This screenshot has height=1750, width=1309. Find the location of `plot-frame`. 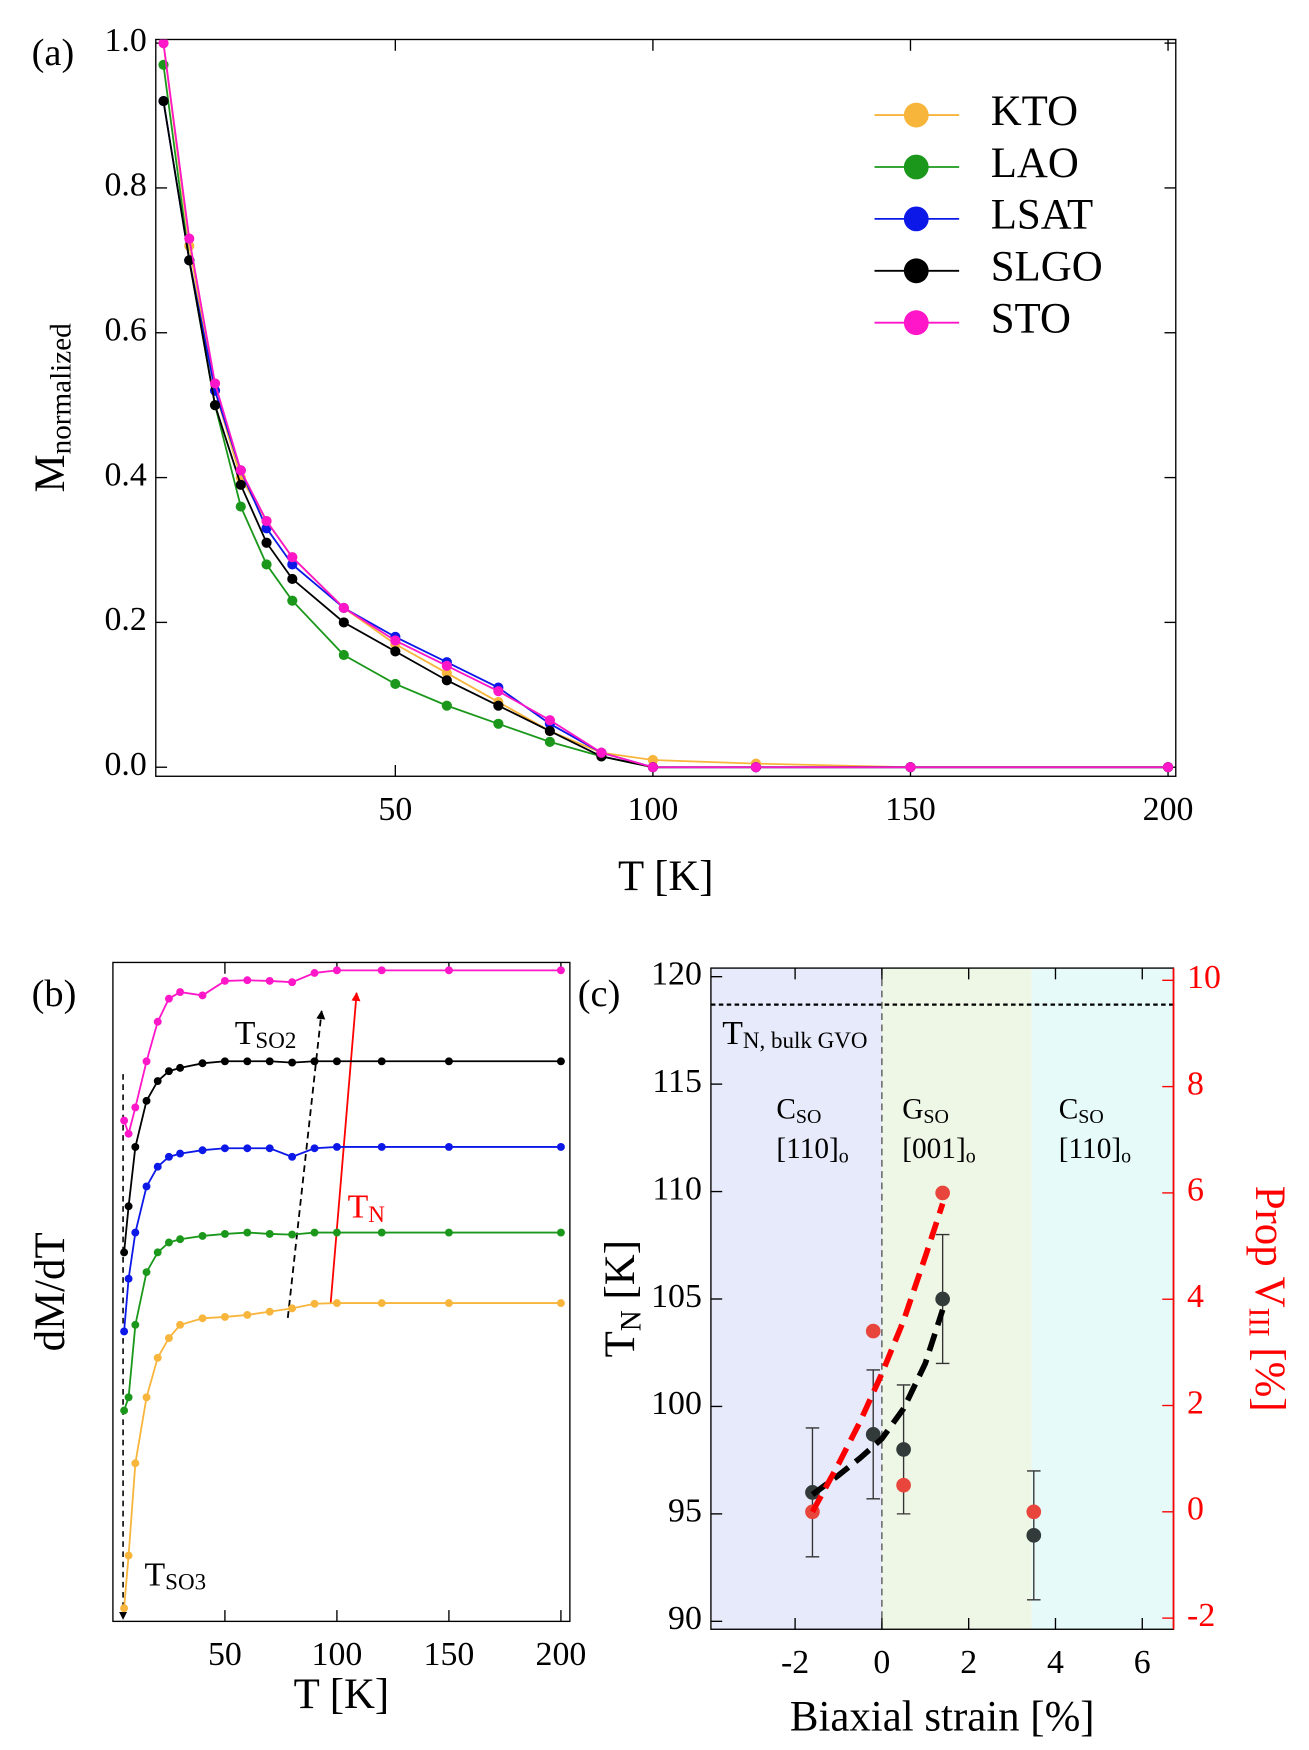

plot-frame is located at coordinates (341, 1292).